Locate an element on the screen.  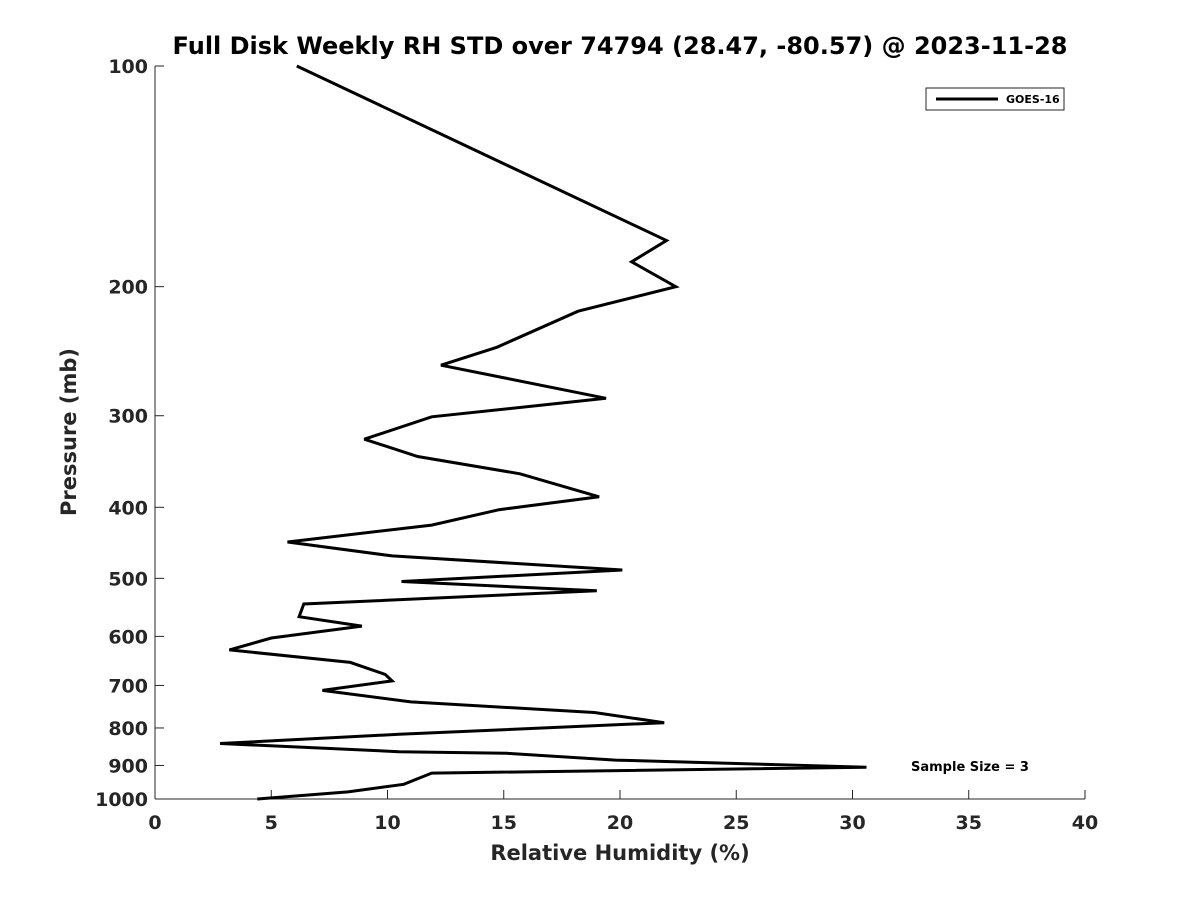
y-tick-label: 900 is located at coordinates (128, 766).